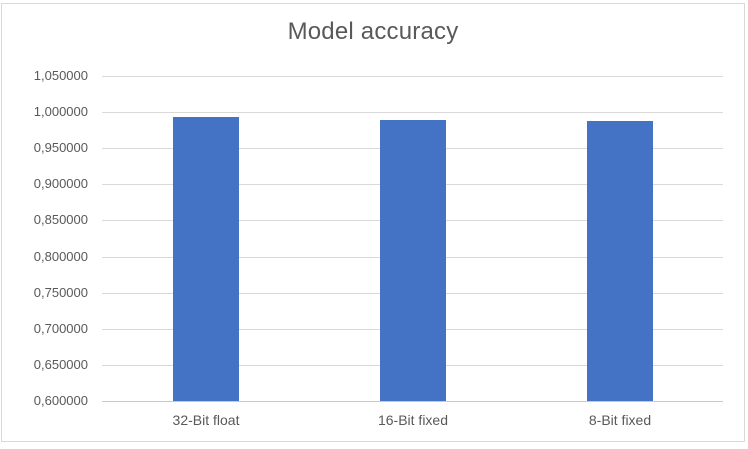 The width and height of the screenshot is (748, 449). I want to click on x-category-label: 32-Bit float, so click(206, 420).